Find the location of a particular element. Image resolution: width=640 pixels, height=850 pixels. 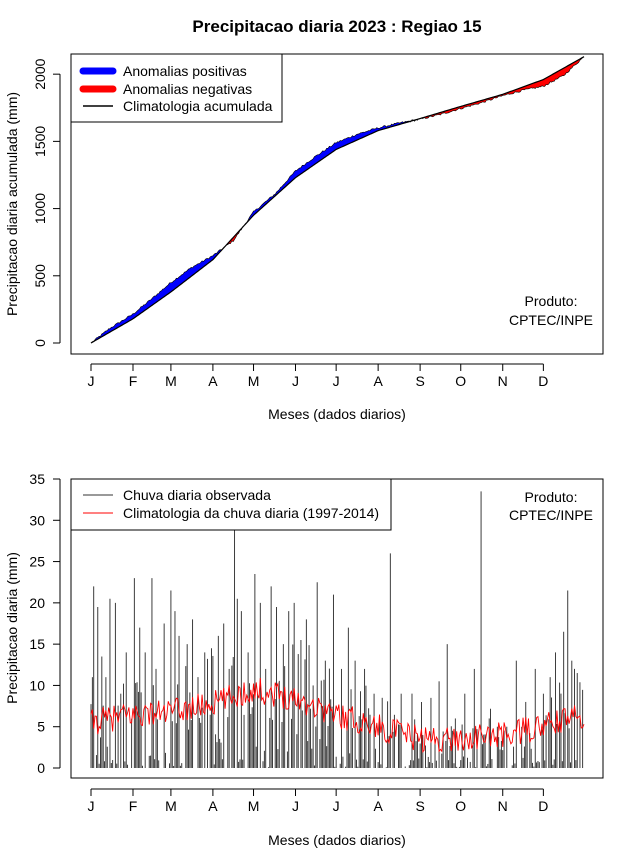

daily-y-tick-label: 0 is located at coordinates (41, 768).